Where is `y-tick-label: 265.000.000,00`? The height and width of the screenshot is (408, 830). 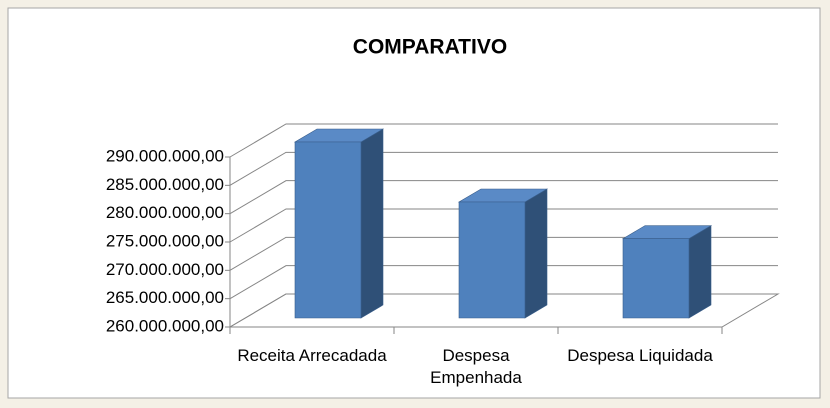
y-tick-label: 265.000.000,00 is located at coordinates (165, 297).